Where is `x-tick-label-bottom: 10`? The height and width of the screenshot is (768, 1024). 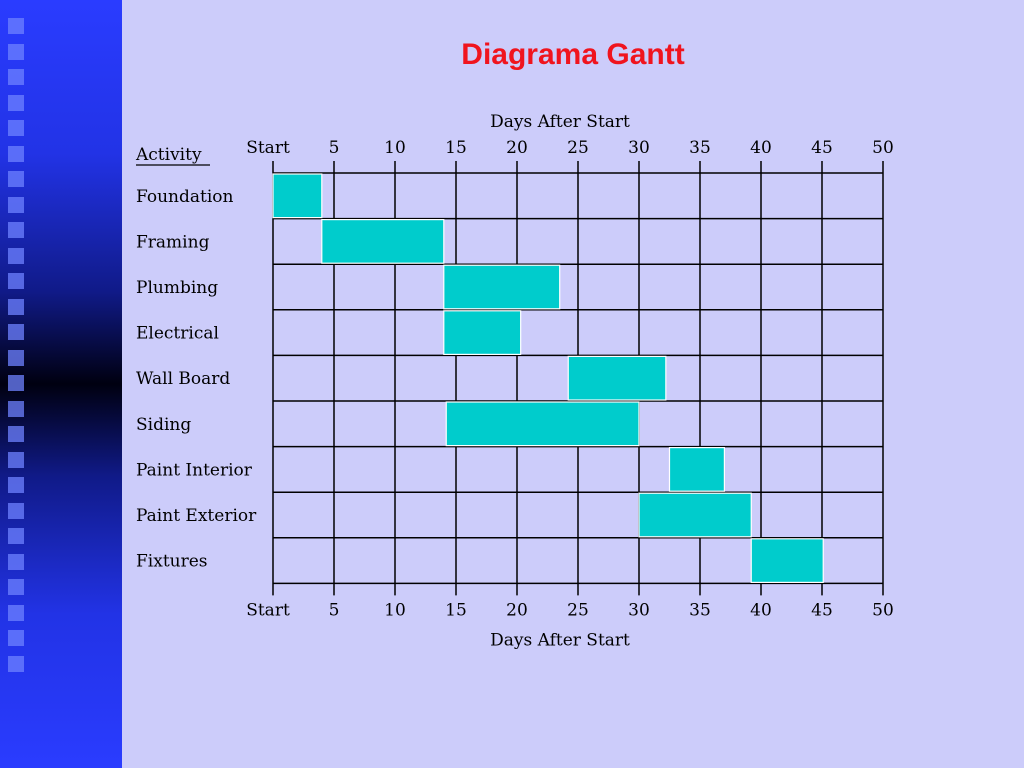
x-tick-label-bottom: 10 is located at coordinates (395, 610).